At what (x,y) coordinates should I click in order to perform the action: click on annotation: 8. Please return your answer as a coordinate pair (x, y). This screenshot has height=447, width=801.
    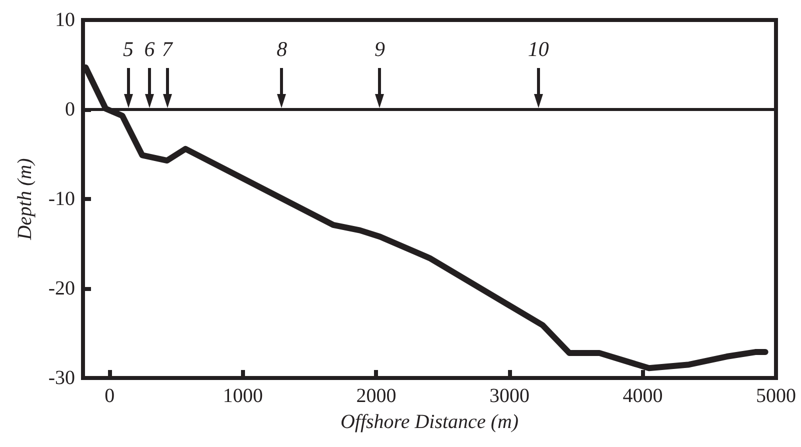
    Looking at the image, I should click on (282, 49).